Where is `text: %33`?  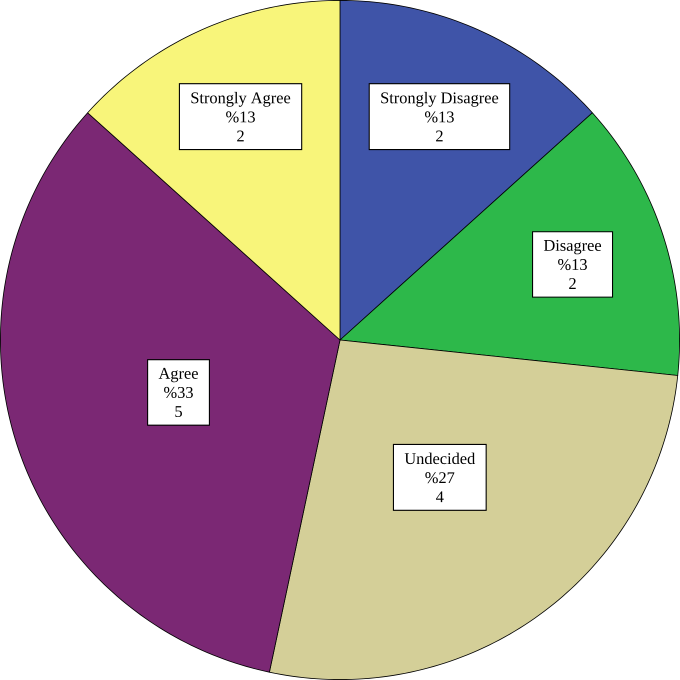
text: %33 is located at coordinates (178, 392).